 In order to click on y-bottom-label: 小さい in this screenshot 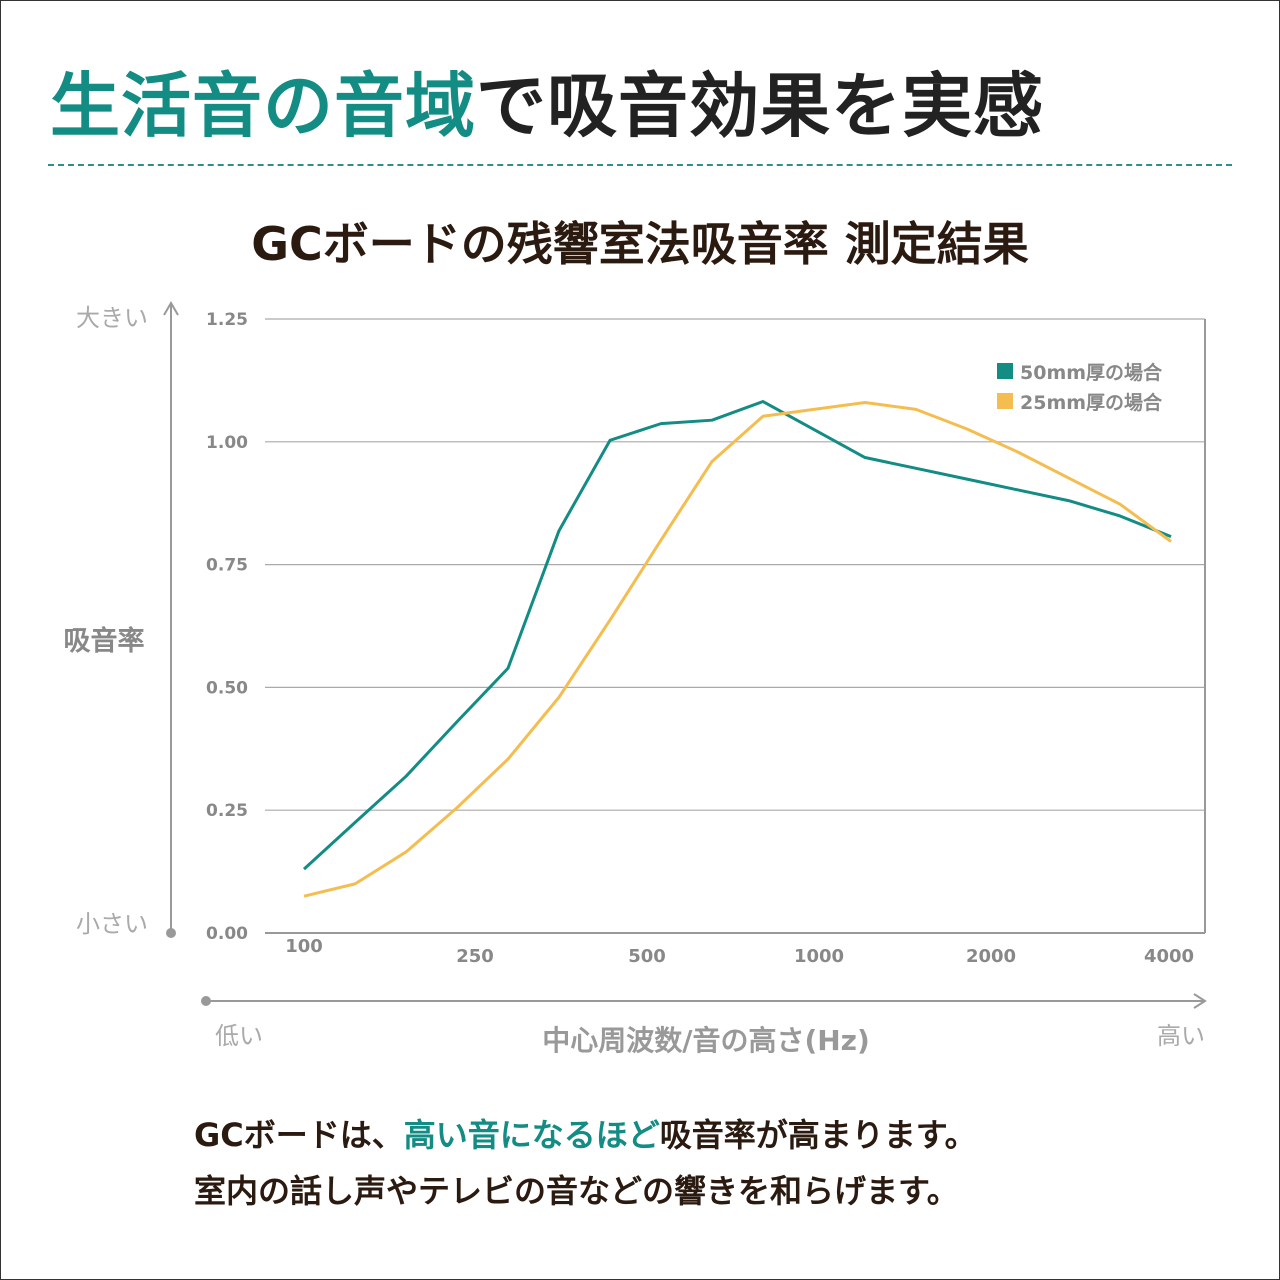, I will do `click(112, 924)`.